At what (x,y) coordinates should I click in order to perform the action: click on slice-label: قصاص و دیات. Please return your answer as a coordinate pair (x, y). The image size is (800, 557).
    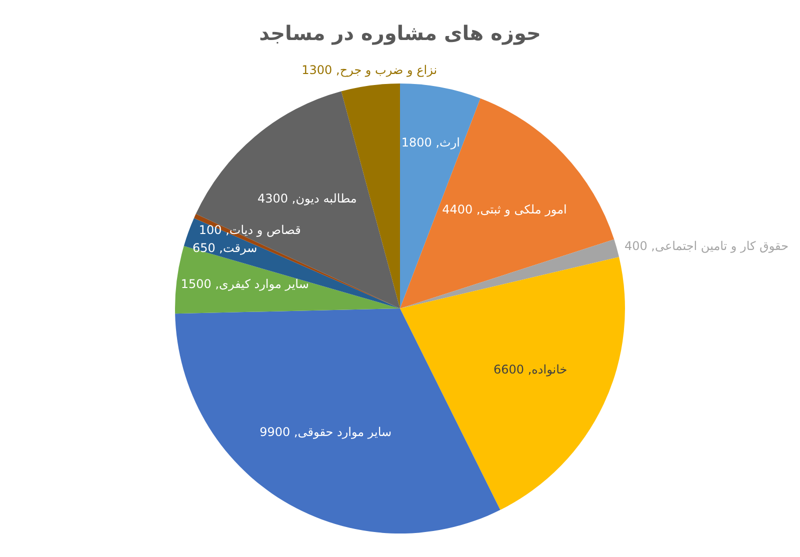
    Looking at the image, I should click on (265, 229).